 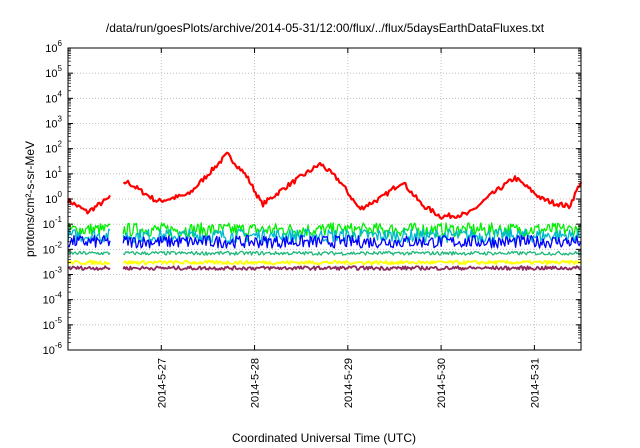 What do you see at coordinates (30, 199) in the screenshot?
I see `y-axis-label: protons/cm²-s-sr-MeV` at bounding box center [30, 199].